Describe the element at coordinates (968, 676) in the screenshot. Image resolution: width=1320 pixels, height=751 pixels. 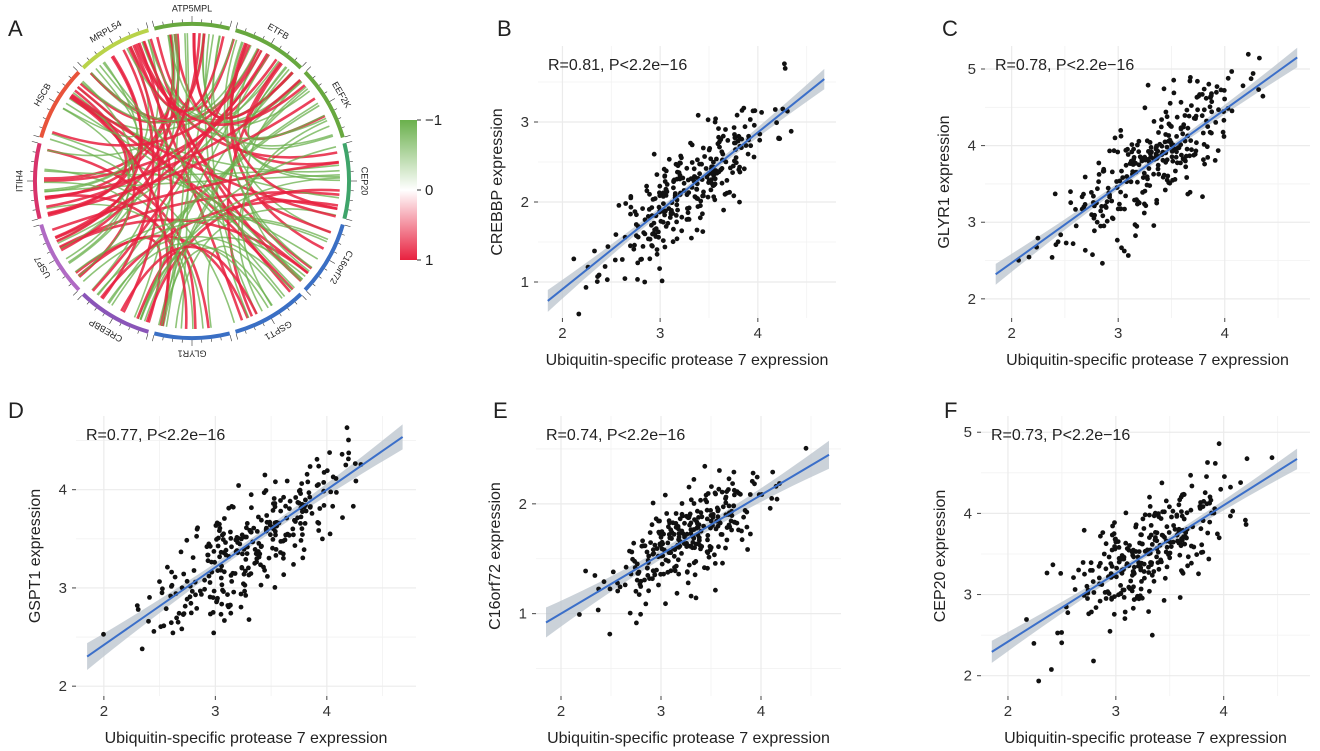
I see `y-tick-label: 2` at that location.